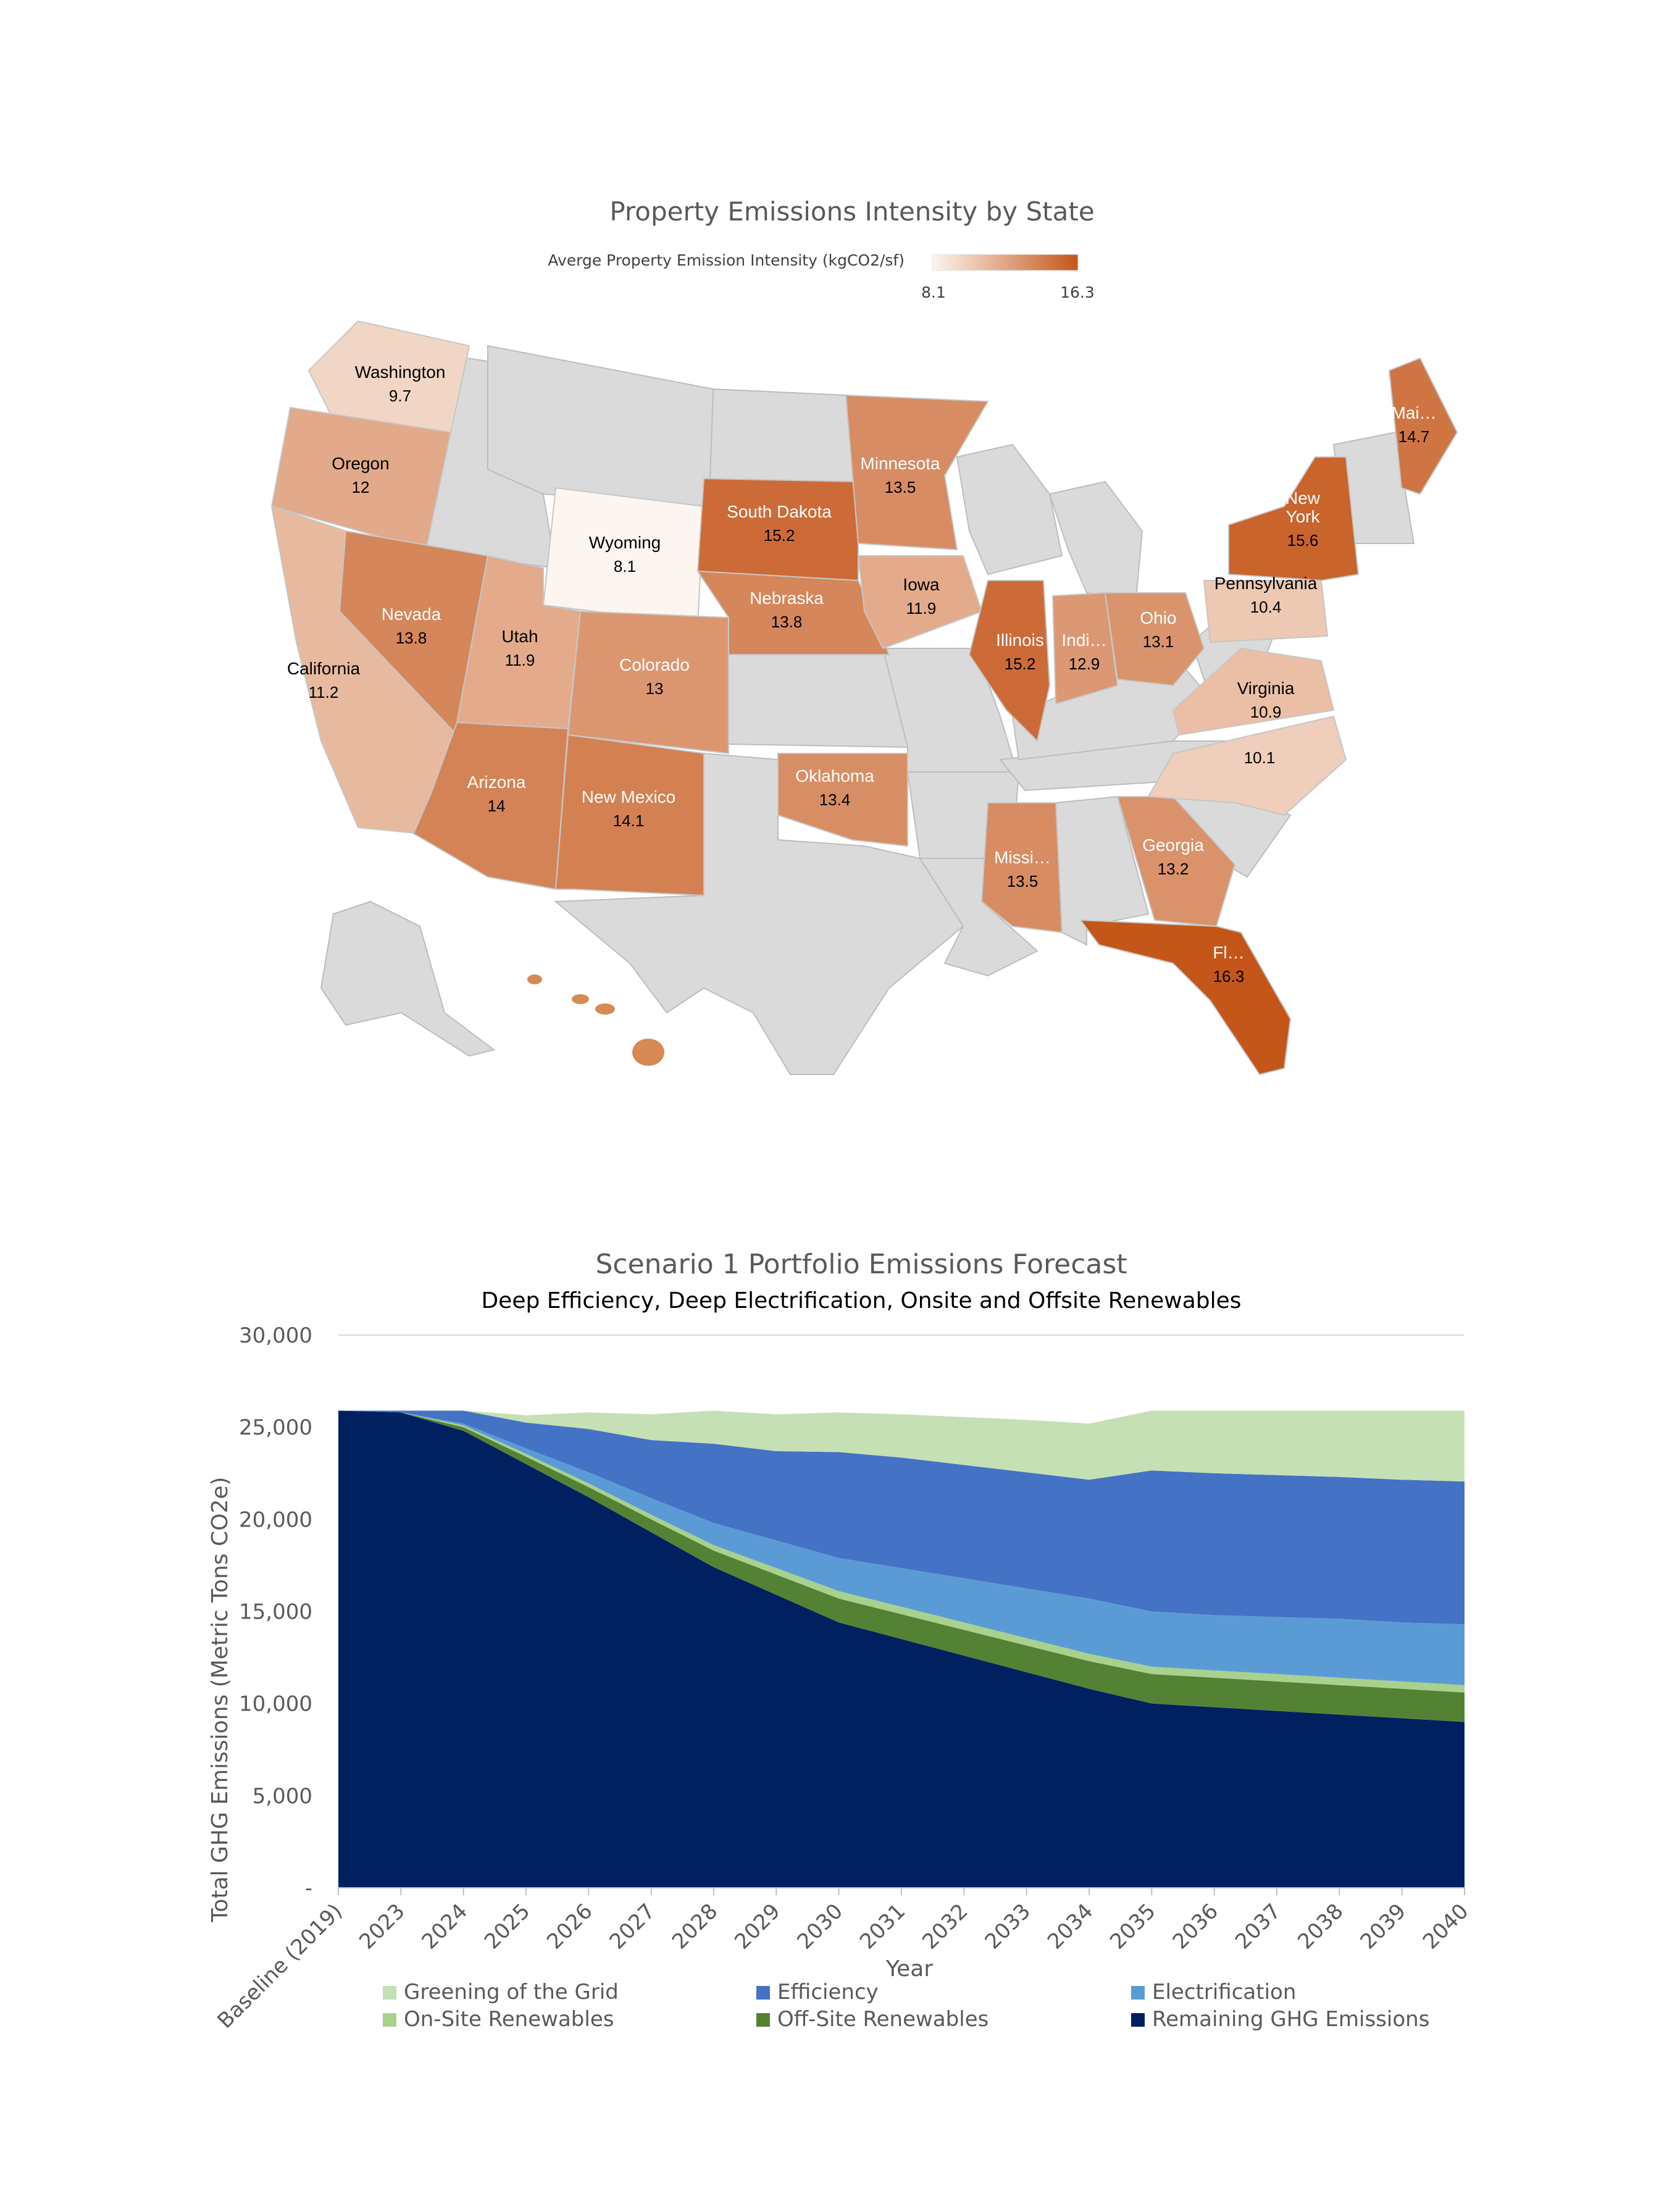 Image resolution: width=1680 pixels, height=2199 pixels. I want to click on state-label-iowa: Iowa 11.9, so click(921, 596).